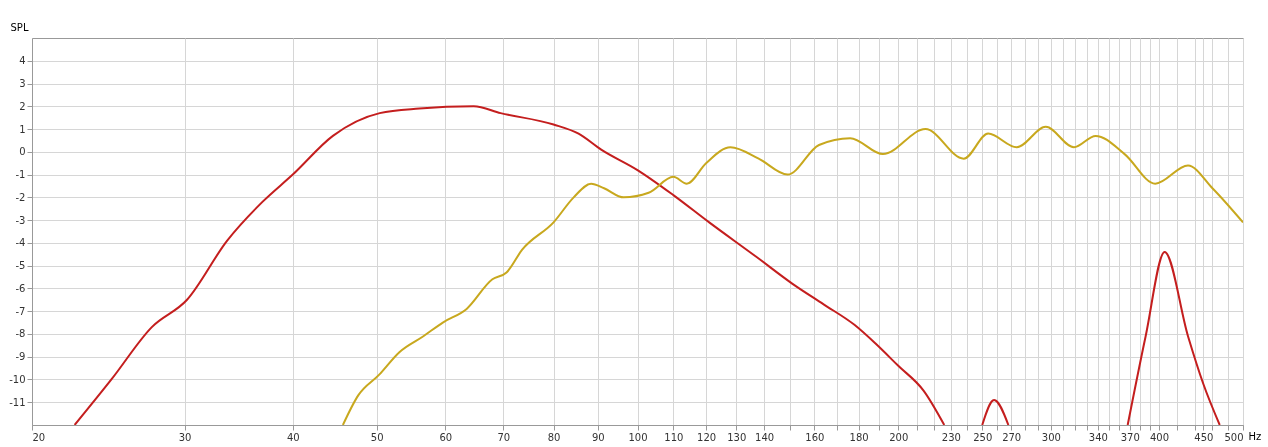 This screenshot has width=1268, height=447. What do you see at coordinates (859, 437) in the screenshot?
I see `x-tick-label: 180` at bounding box center [859, 437].